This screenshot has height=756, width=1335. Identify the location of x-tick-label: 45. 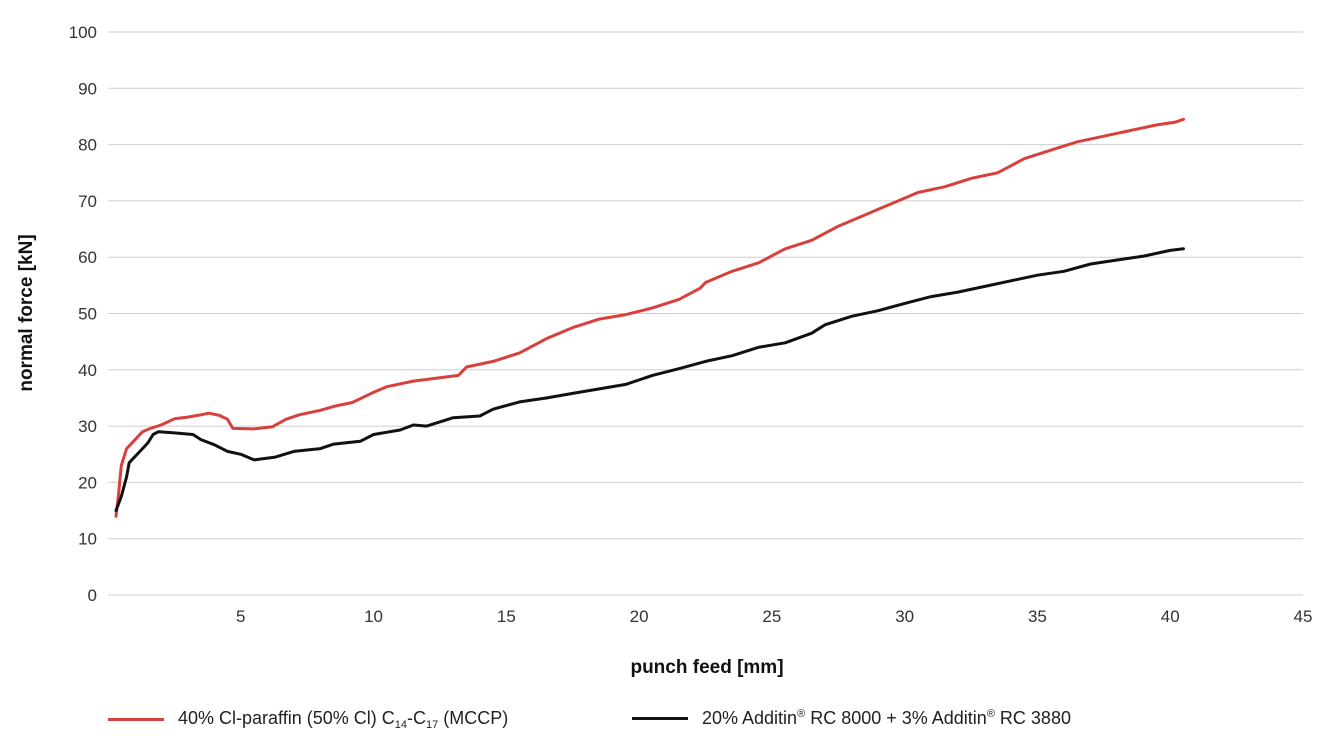
(1303, 616).